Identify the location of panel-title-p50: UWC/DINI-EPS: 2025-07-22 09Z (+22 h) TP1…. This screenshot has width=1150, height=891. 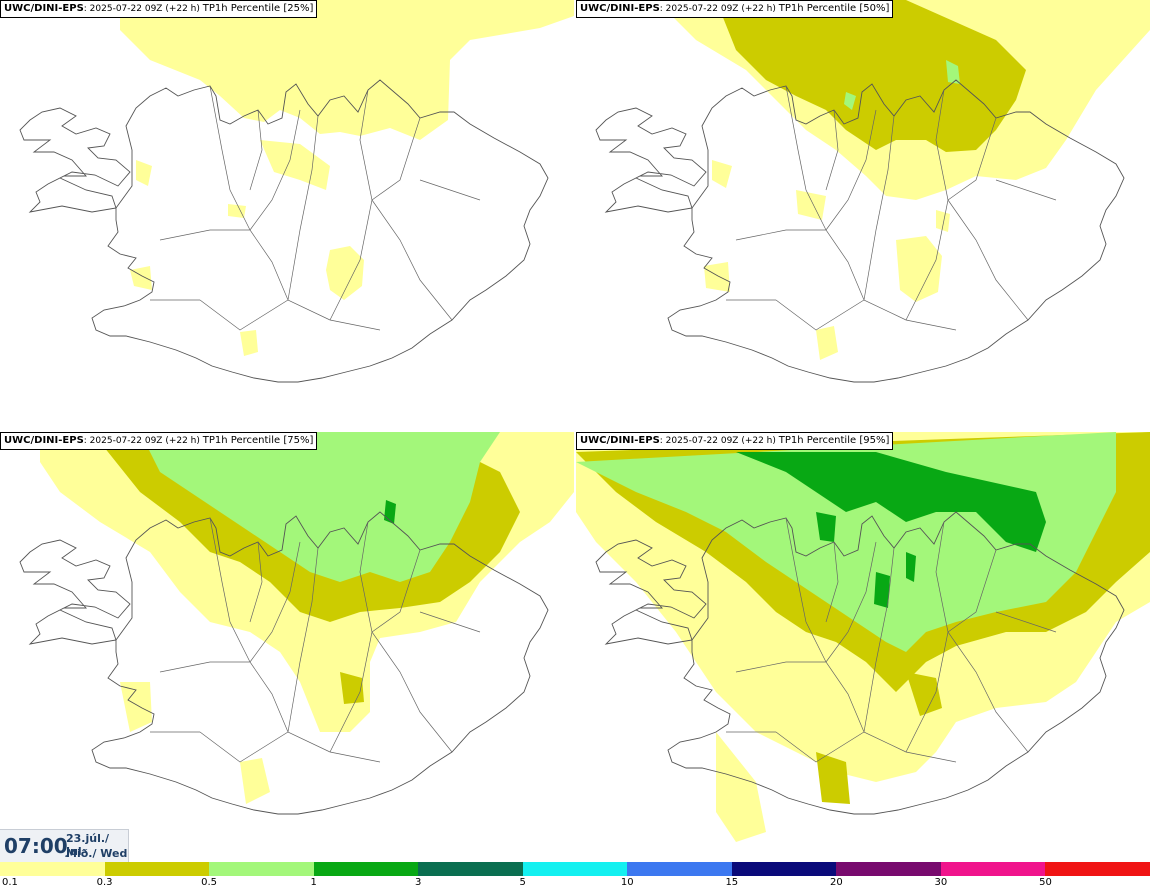
(735, 9).